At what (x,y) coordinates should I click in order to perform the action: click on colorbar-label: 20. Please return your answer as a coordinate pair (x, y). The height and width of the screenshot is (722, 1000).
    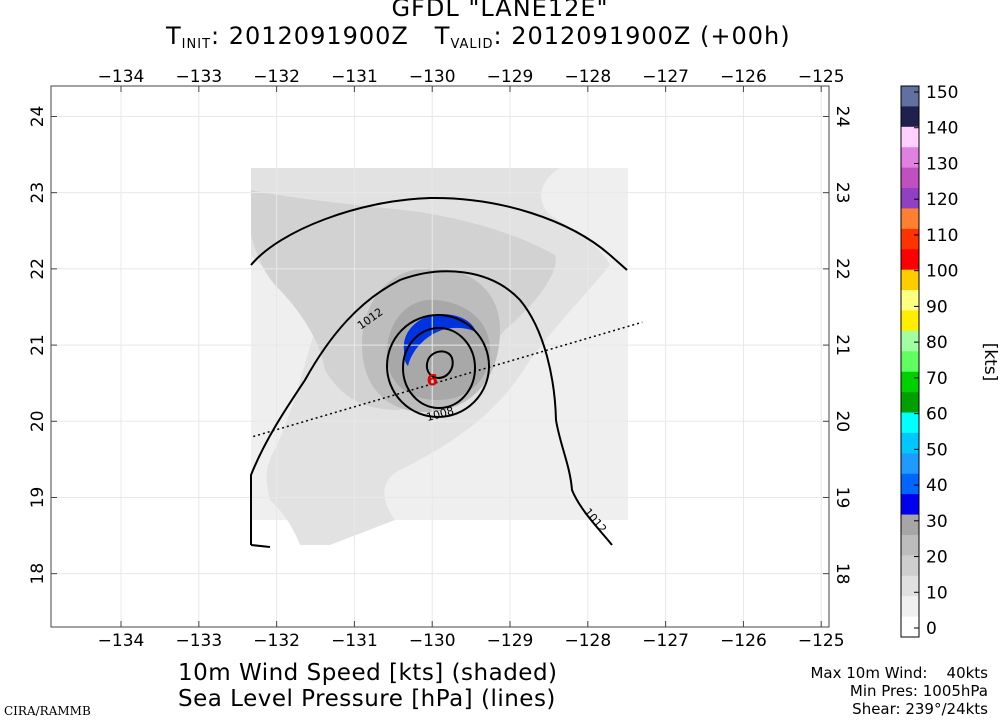
    Looking at the image, I should click on (937, 558).